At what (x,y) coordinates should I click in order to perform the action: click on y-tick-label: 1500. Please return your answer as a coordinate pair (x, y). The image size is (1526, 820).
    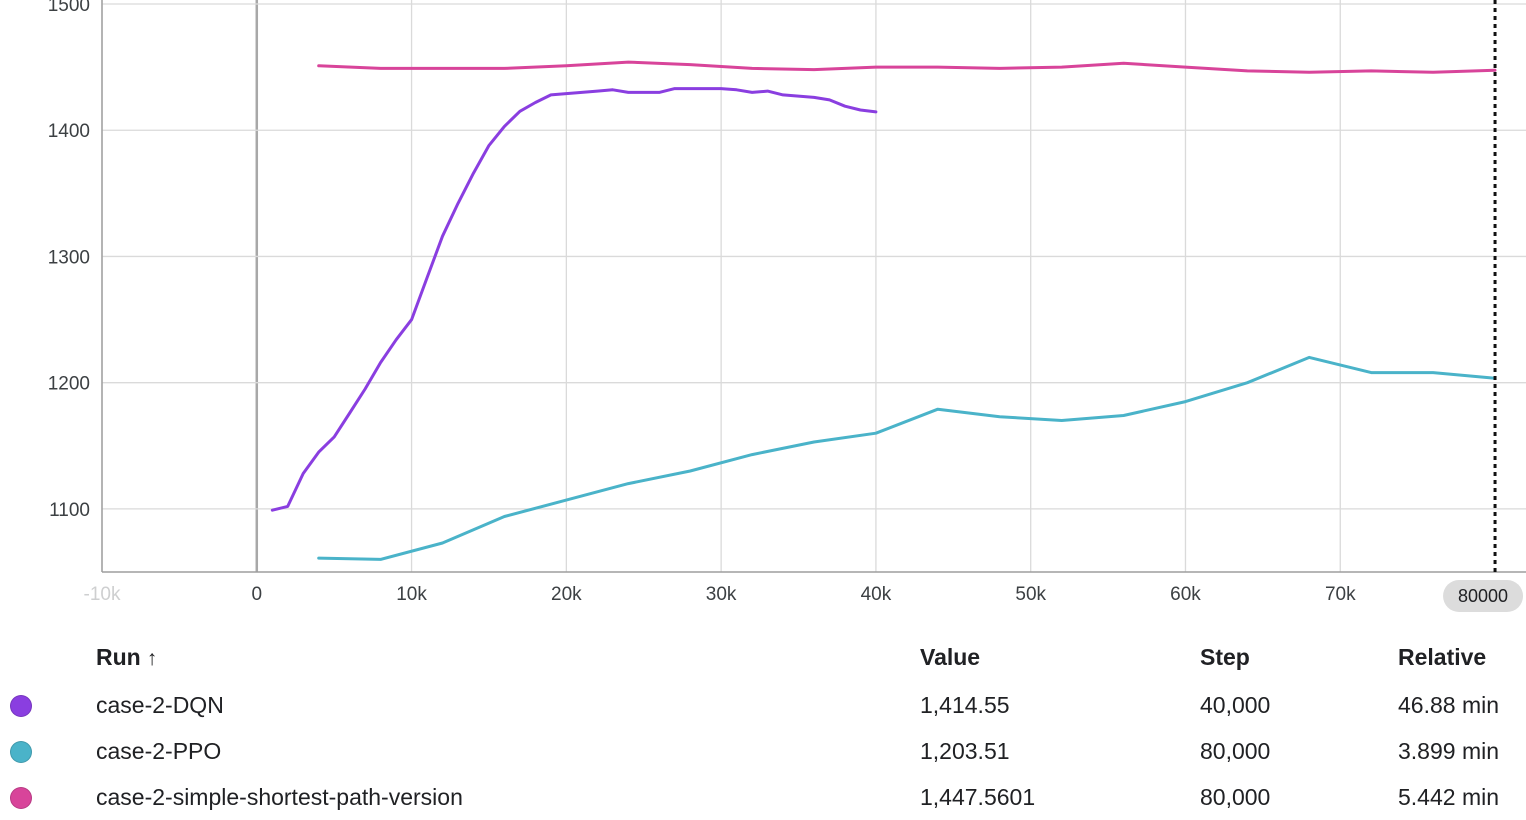
    Looking at the image, I should click on (69, 8).